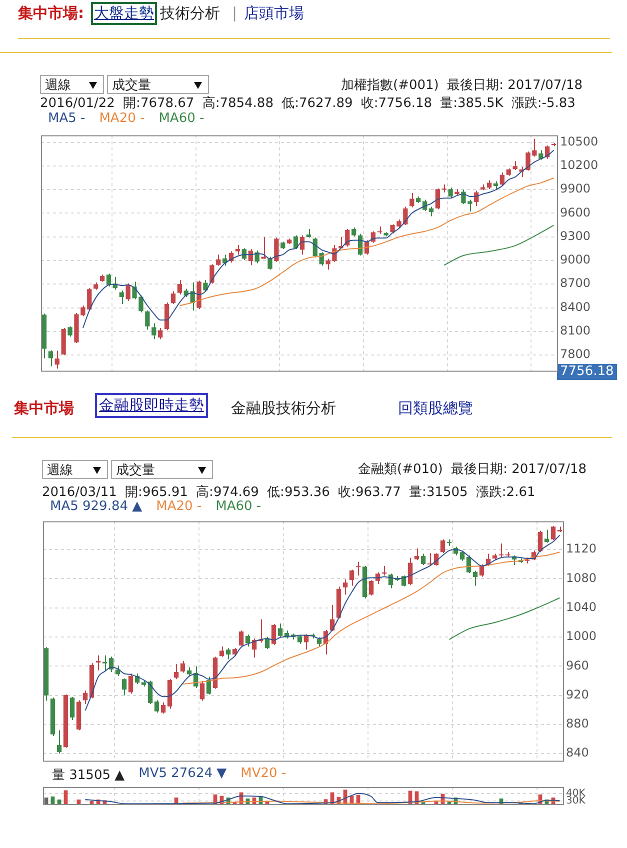  What do you see at coordinates (581, 636) in the screenshot?
I see `y-tick-label: 1000` at bounding box center [581, 636].